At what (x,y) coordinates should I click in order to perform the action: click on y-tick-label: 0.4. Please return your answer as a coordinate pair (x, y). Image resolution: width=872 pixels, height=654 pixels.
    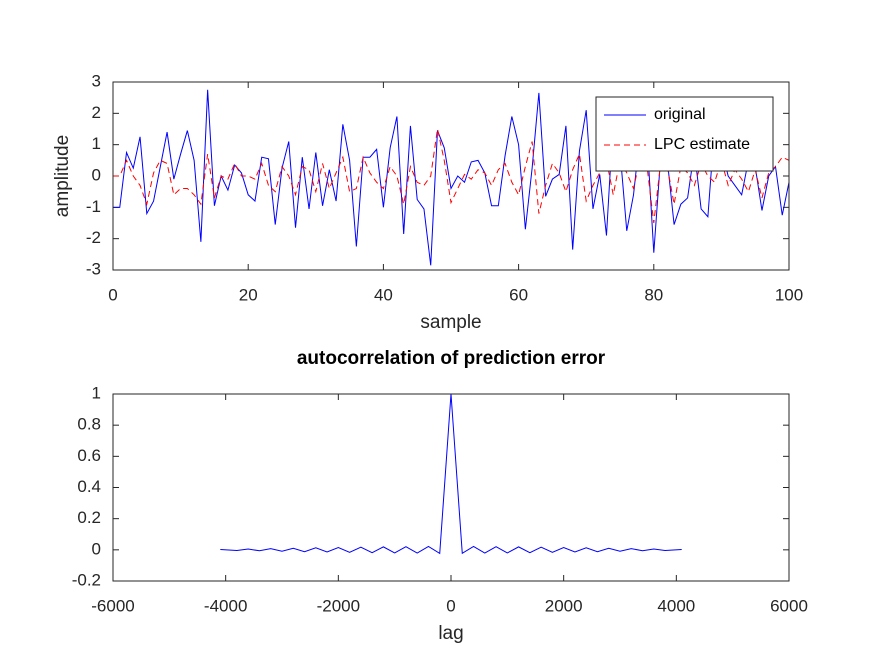
    Looking at the image, I should click on (89, 486).